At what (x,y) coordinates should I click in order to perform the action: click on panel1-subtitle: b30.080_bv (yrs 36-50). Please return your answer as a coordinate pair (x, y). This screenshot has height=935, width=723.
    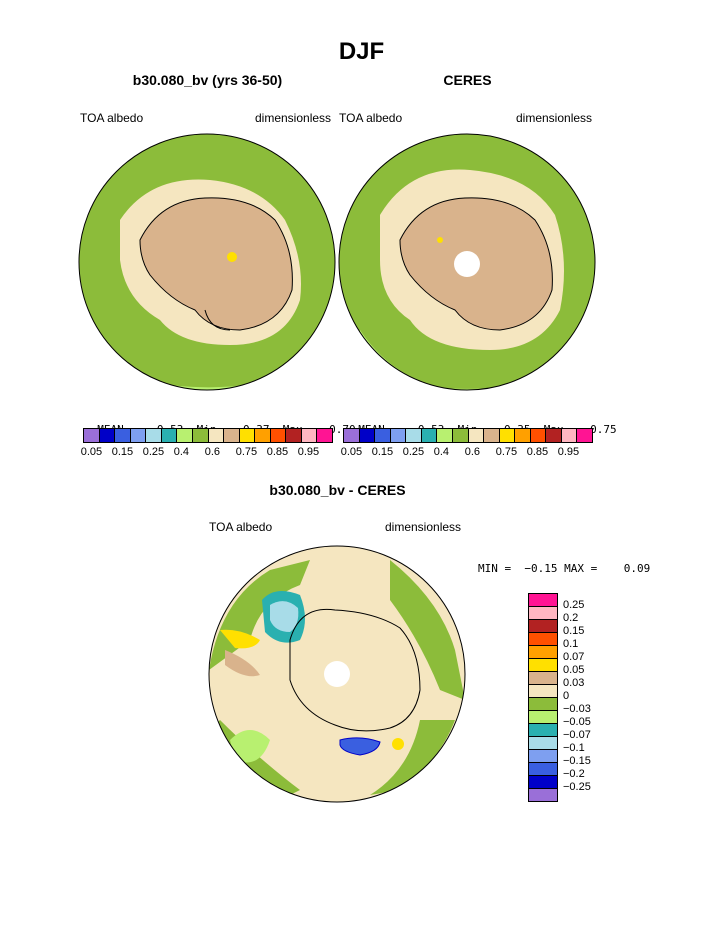
    Looking at the image, I should click on (207, 80).